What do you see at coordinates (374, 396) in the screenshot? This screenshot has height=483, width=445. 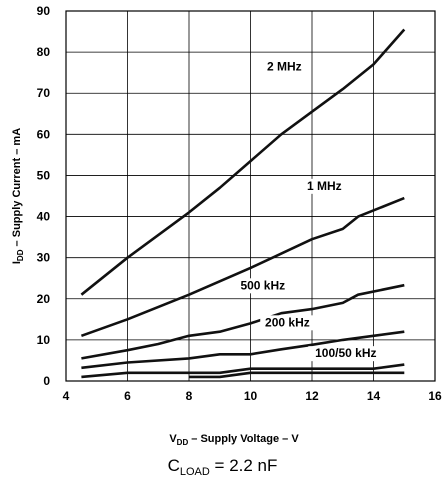 I see `x-tick-label: 14` at bounding box center [374, 396].